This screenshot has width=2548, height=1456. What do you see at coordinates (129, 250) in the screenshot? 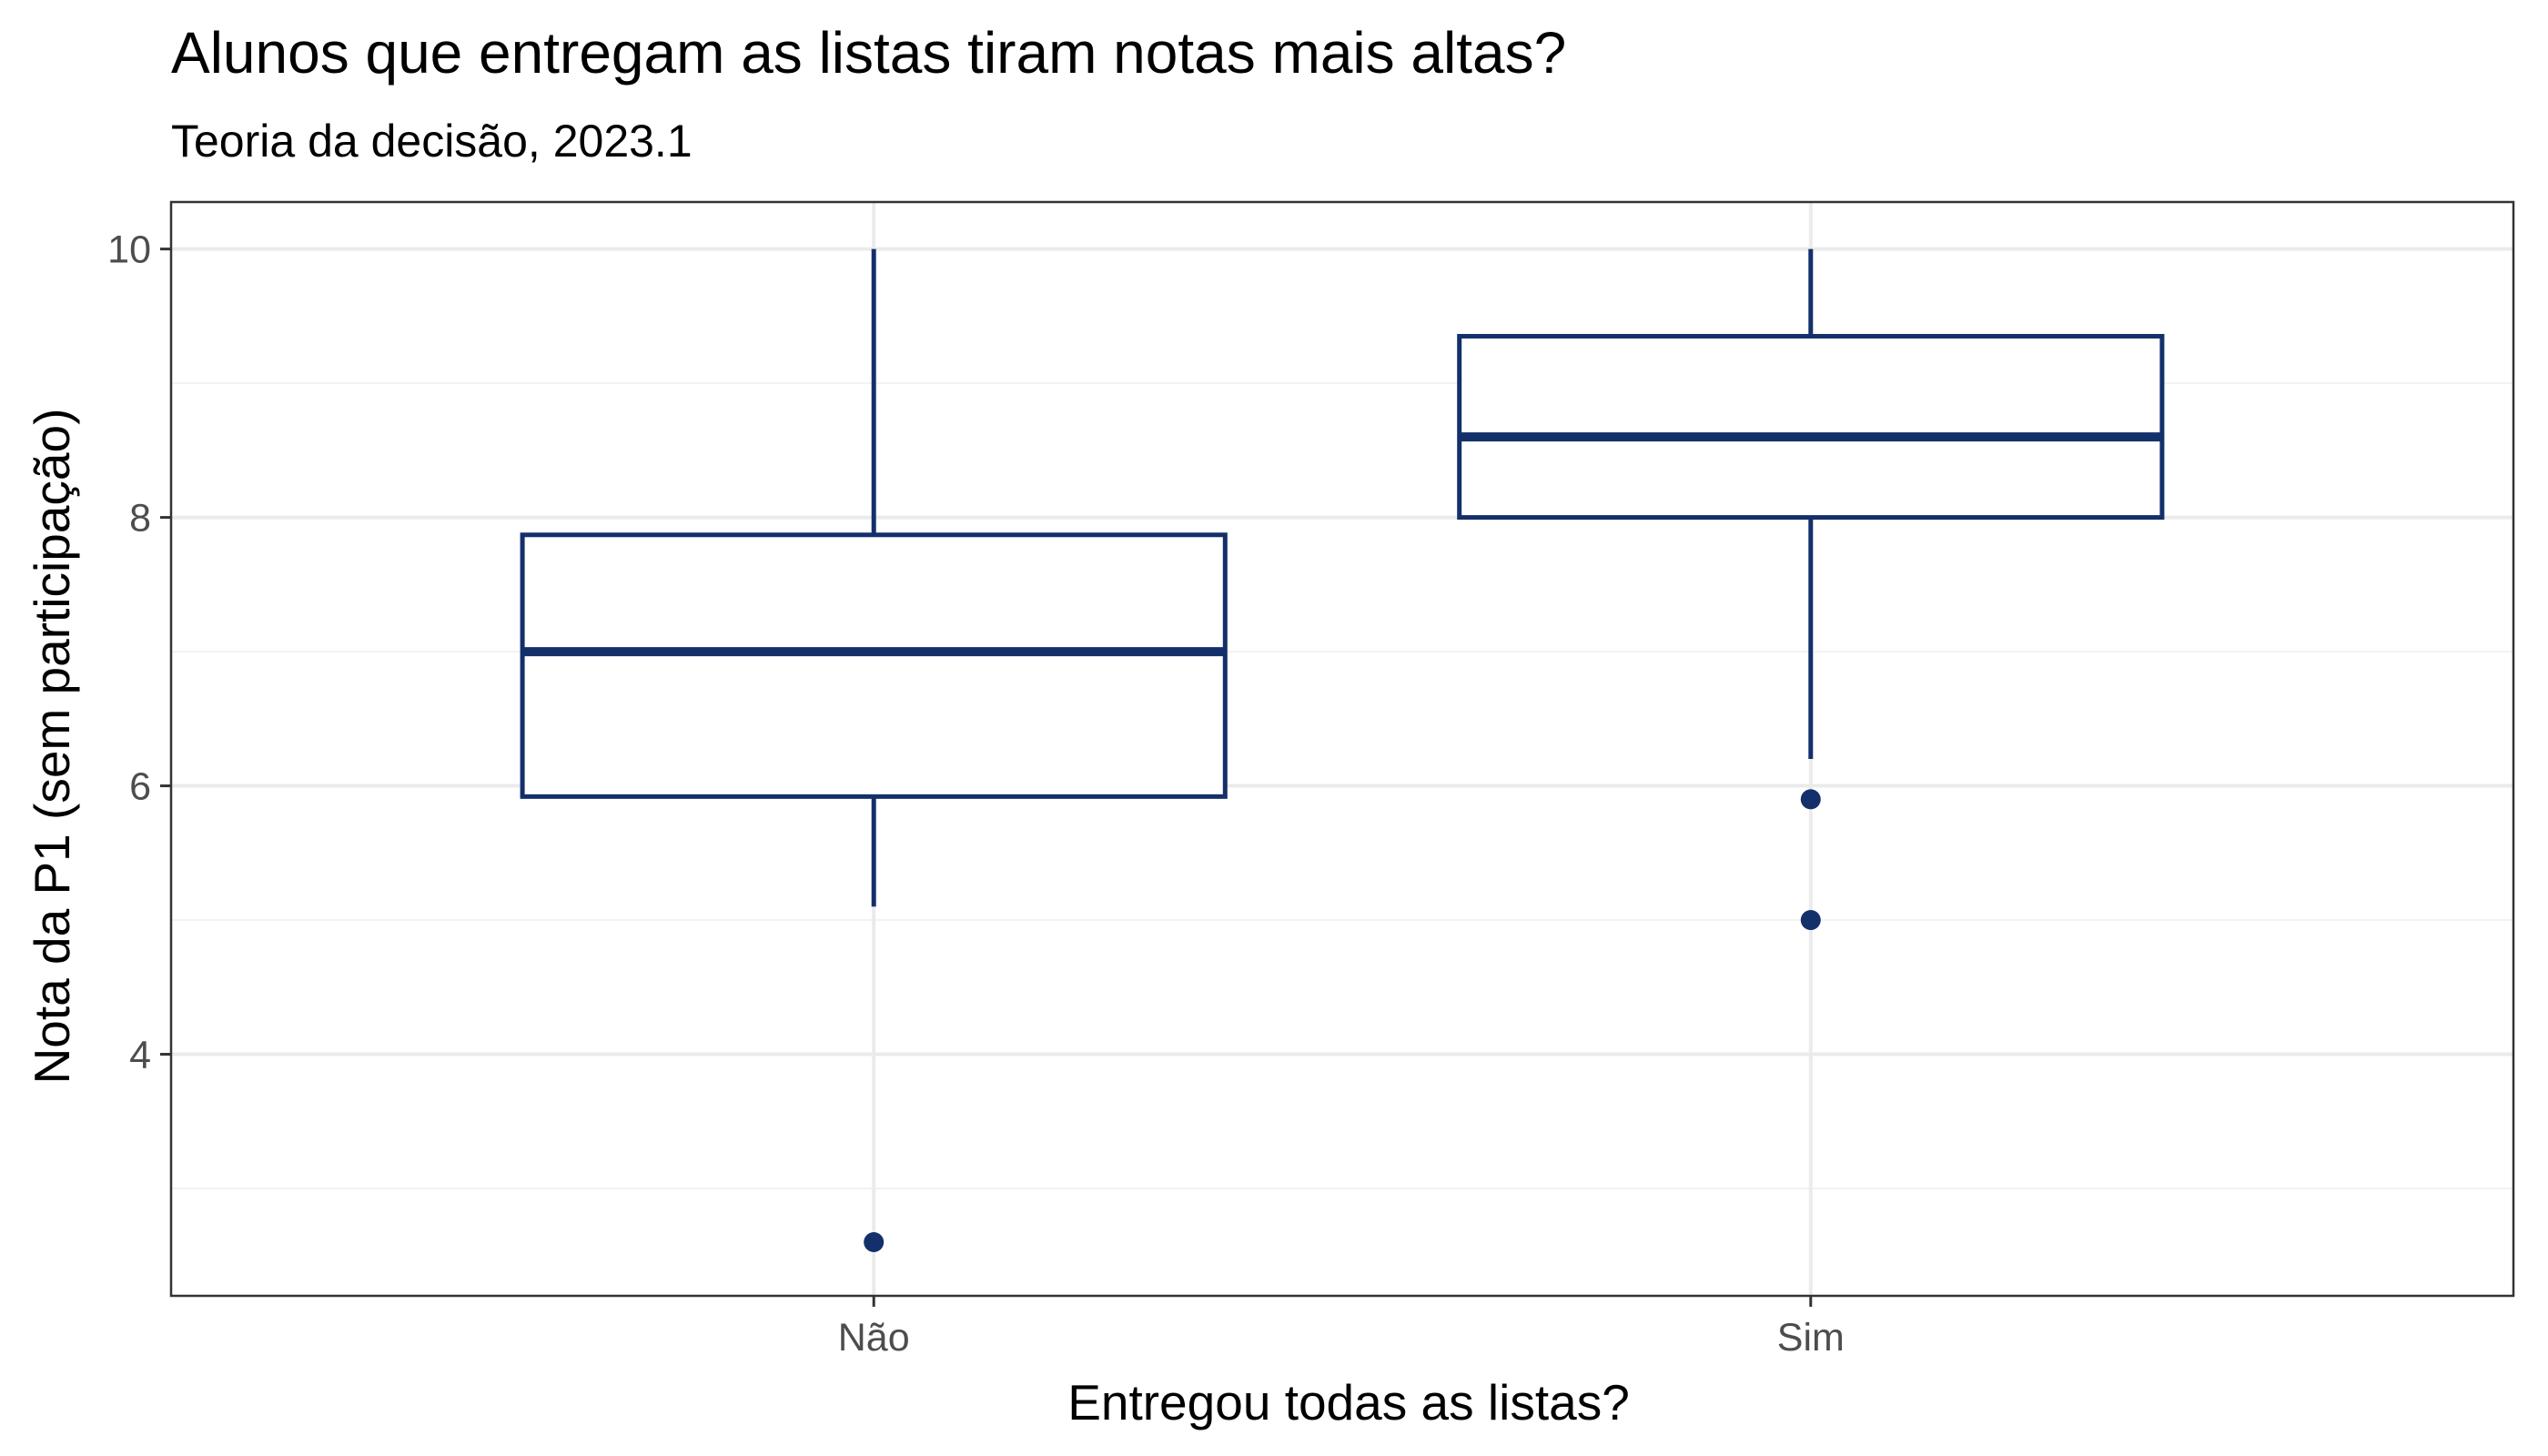
I see `y-tick-label: 10` at bounding box center [129, 250].